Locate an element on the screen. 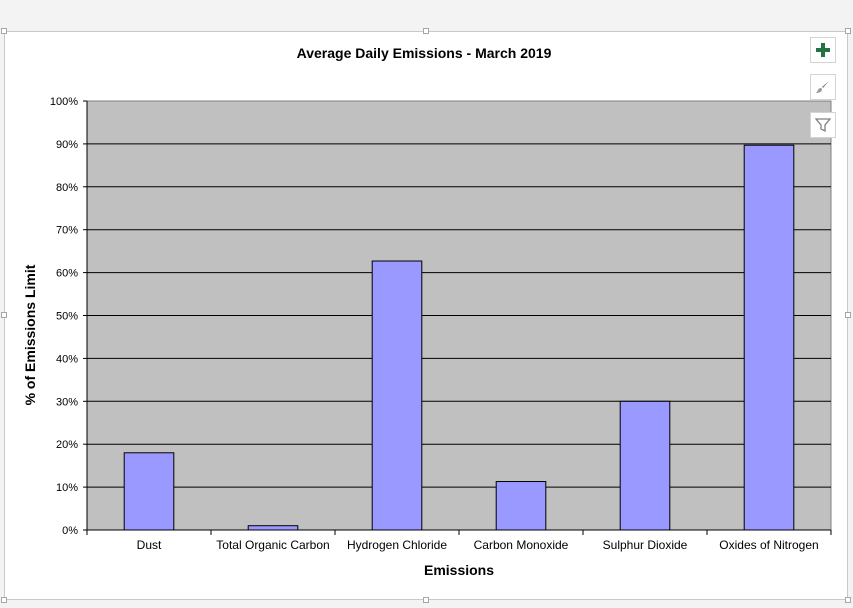  resize-handle-middle-left is located at coordinates (4, 315).